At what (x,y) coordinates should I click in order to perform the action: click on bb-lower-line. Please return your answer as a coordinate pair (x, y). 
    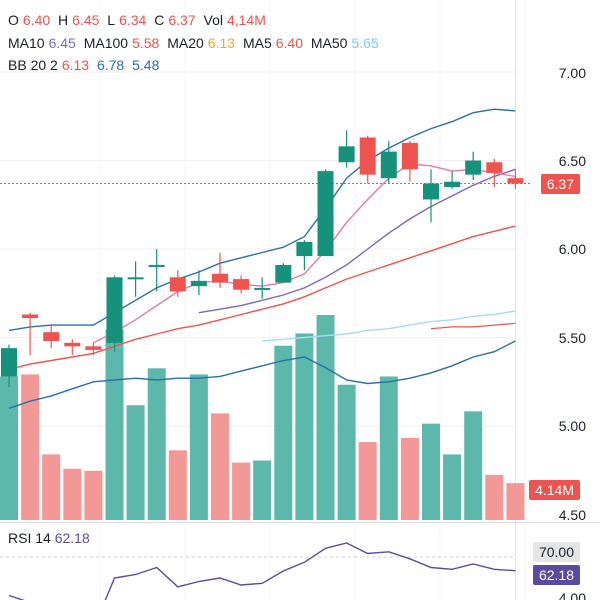
    Looking at the image, I should click on (262, 374).